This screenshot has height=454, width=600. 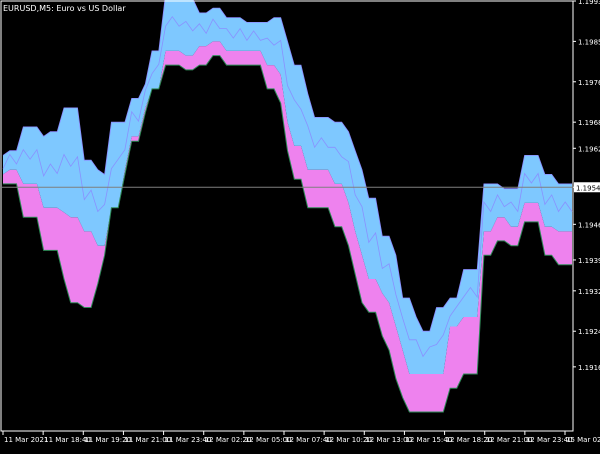 I want to click on x-tick-label: 12 Mar 05:00, so click(x=268, y=440).